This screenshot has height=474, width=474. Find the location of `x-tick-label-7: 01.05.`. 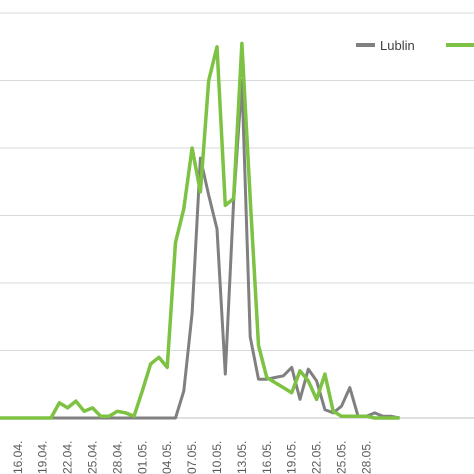

x-tick-label-7: 01.05. is located at coordinates (142, 457).